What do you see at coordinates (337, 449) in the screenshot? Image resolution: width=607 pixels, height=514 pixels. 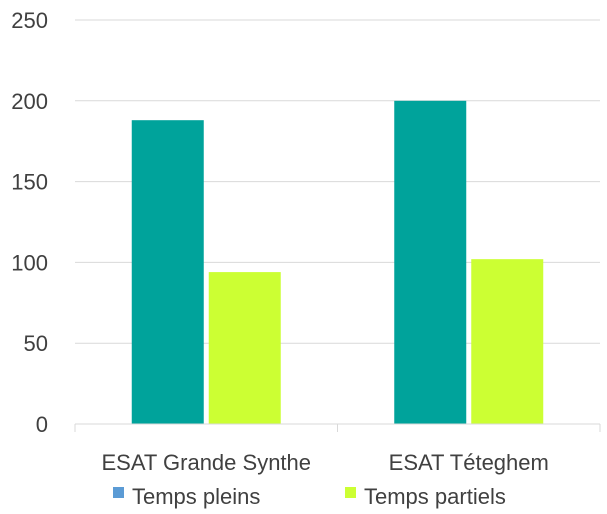 I see `x-axis: ESAT Grande Synthe ESAT Téteghem` at bounding box center [337, 449].